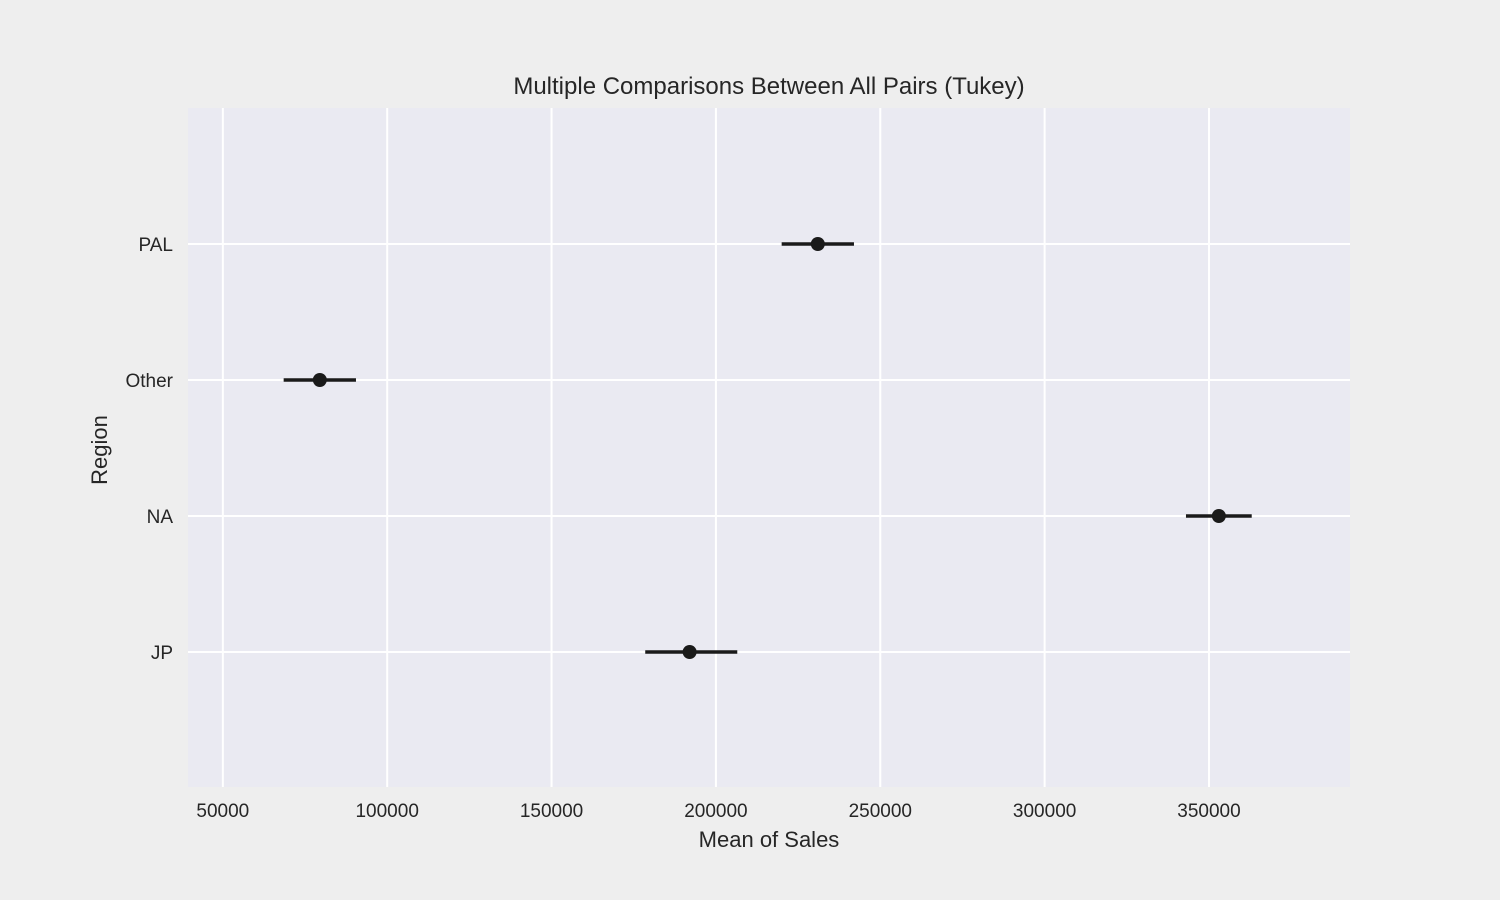 Image resolution: width=1500 pixels, height=900 pixels. I want to click on mean-marker-other, so click(319, 380).